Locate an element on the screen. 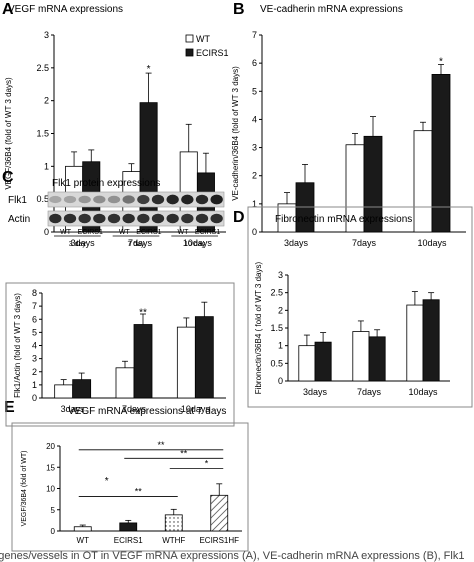  chart-title: Fibronectin mRNA expressions is located at coordinates (343, 219).